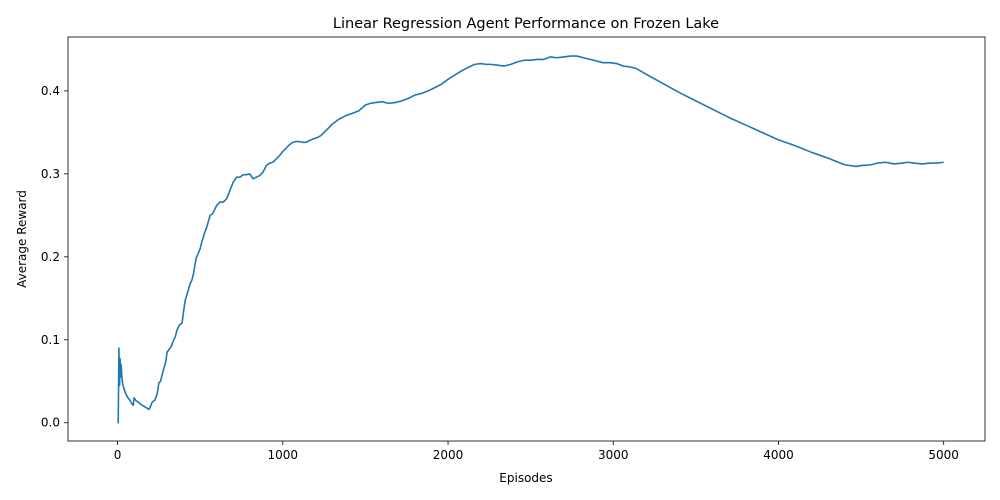 The height and width of the screenshot is (500, 1000). What do you see at coordinates (448, 455) in the screenshot?
I see `x-tick-label: 2000` at bounding box center [448, 455].